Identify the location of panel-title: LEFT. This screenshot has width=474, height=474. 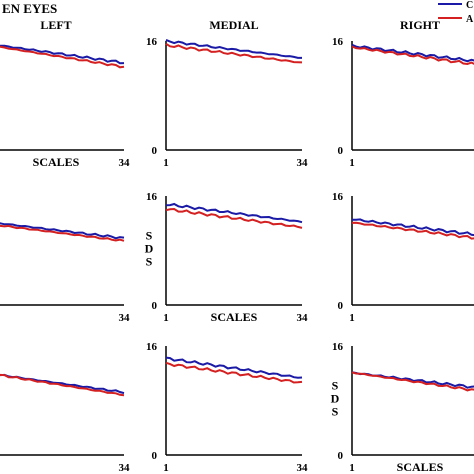
(55, 25).